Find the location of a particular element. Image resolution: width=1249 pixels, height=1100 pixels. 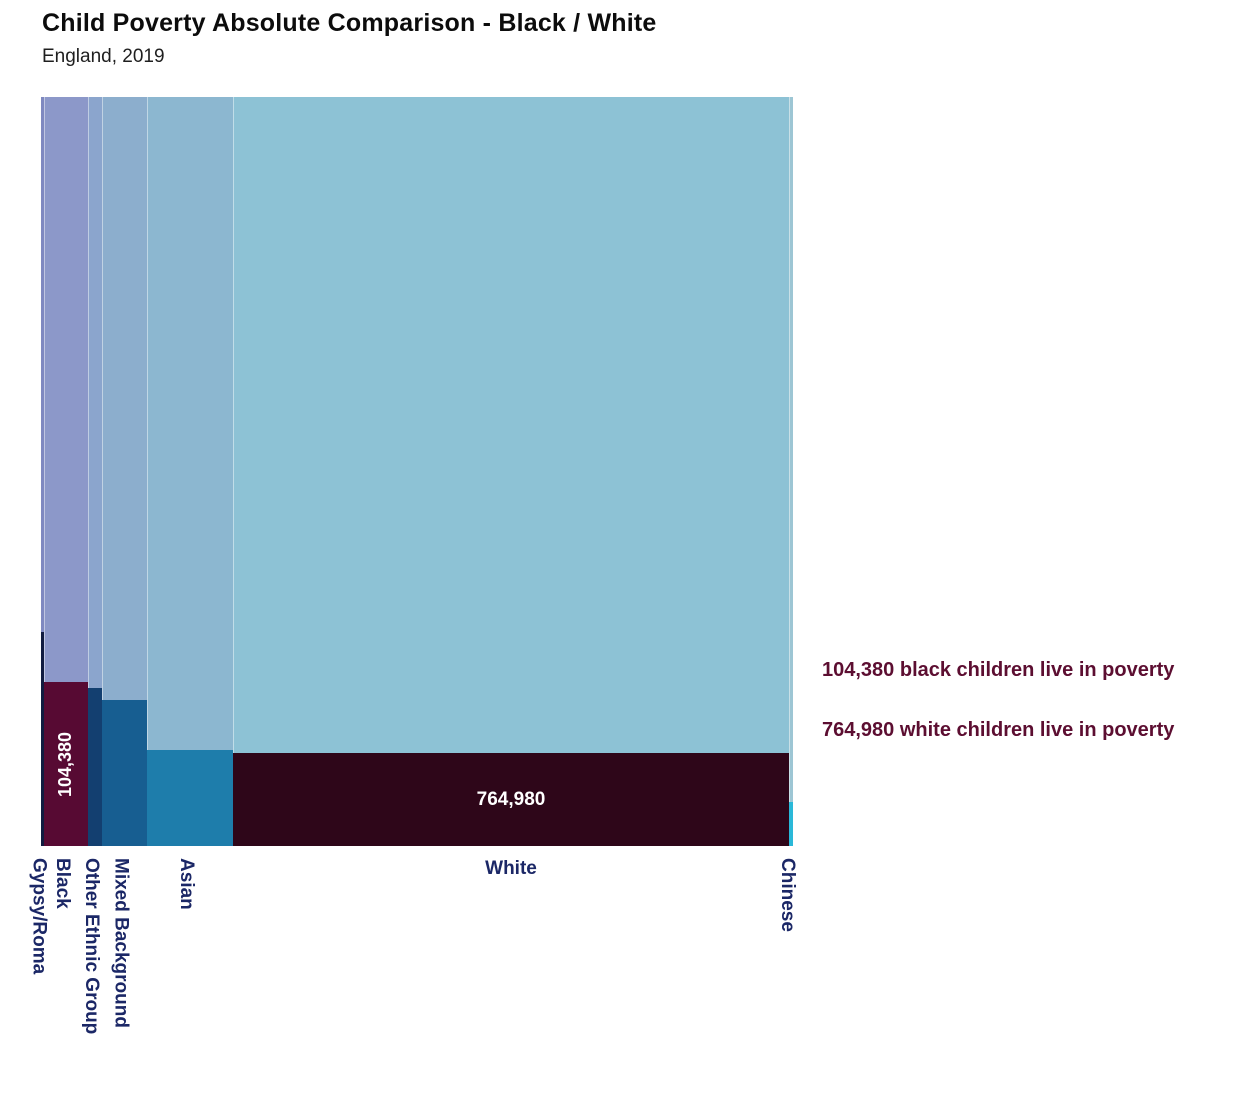

annotation-black-poverty: 104,380 black children live in poverty is located at coordinates (998, 670).